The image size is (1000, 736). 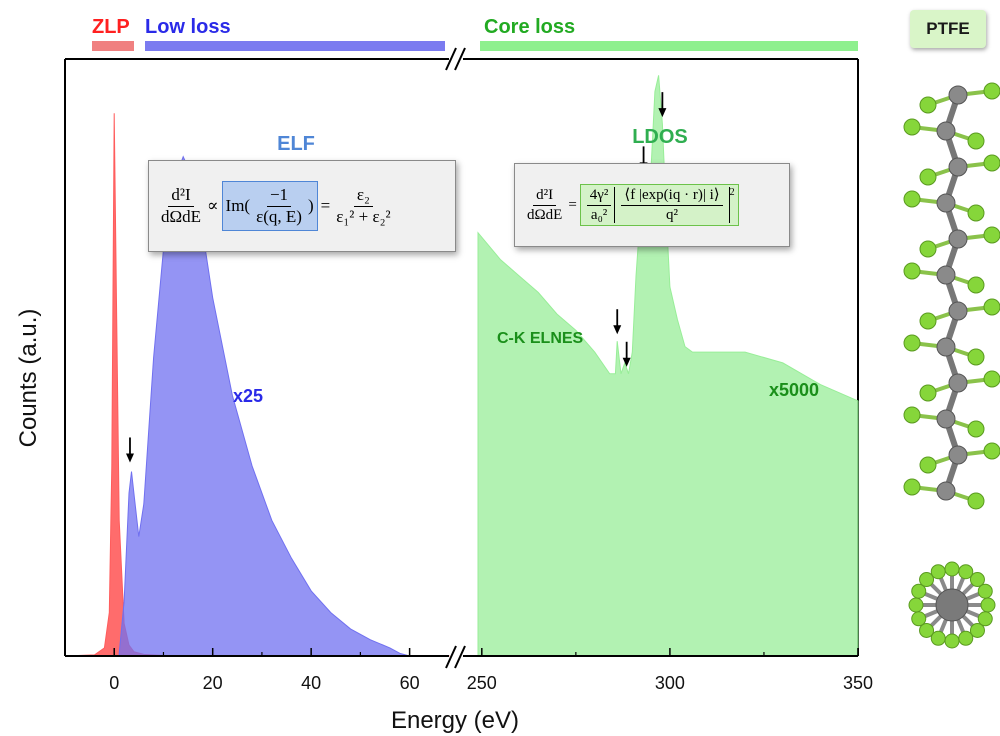 I want to click on elf-lhs: d²I dΩdE, so click(x=181, y=205).